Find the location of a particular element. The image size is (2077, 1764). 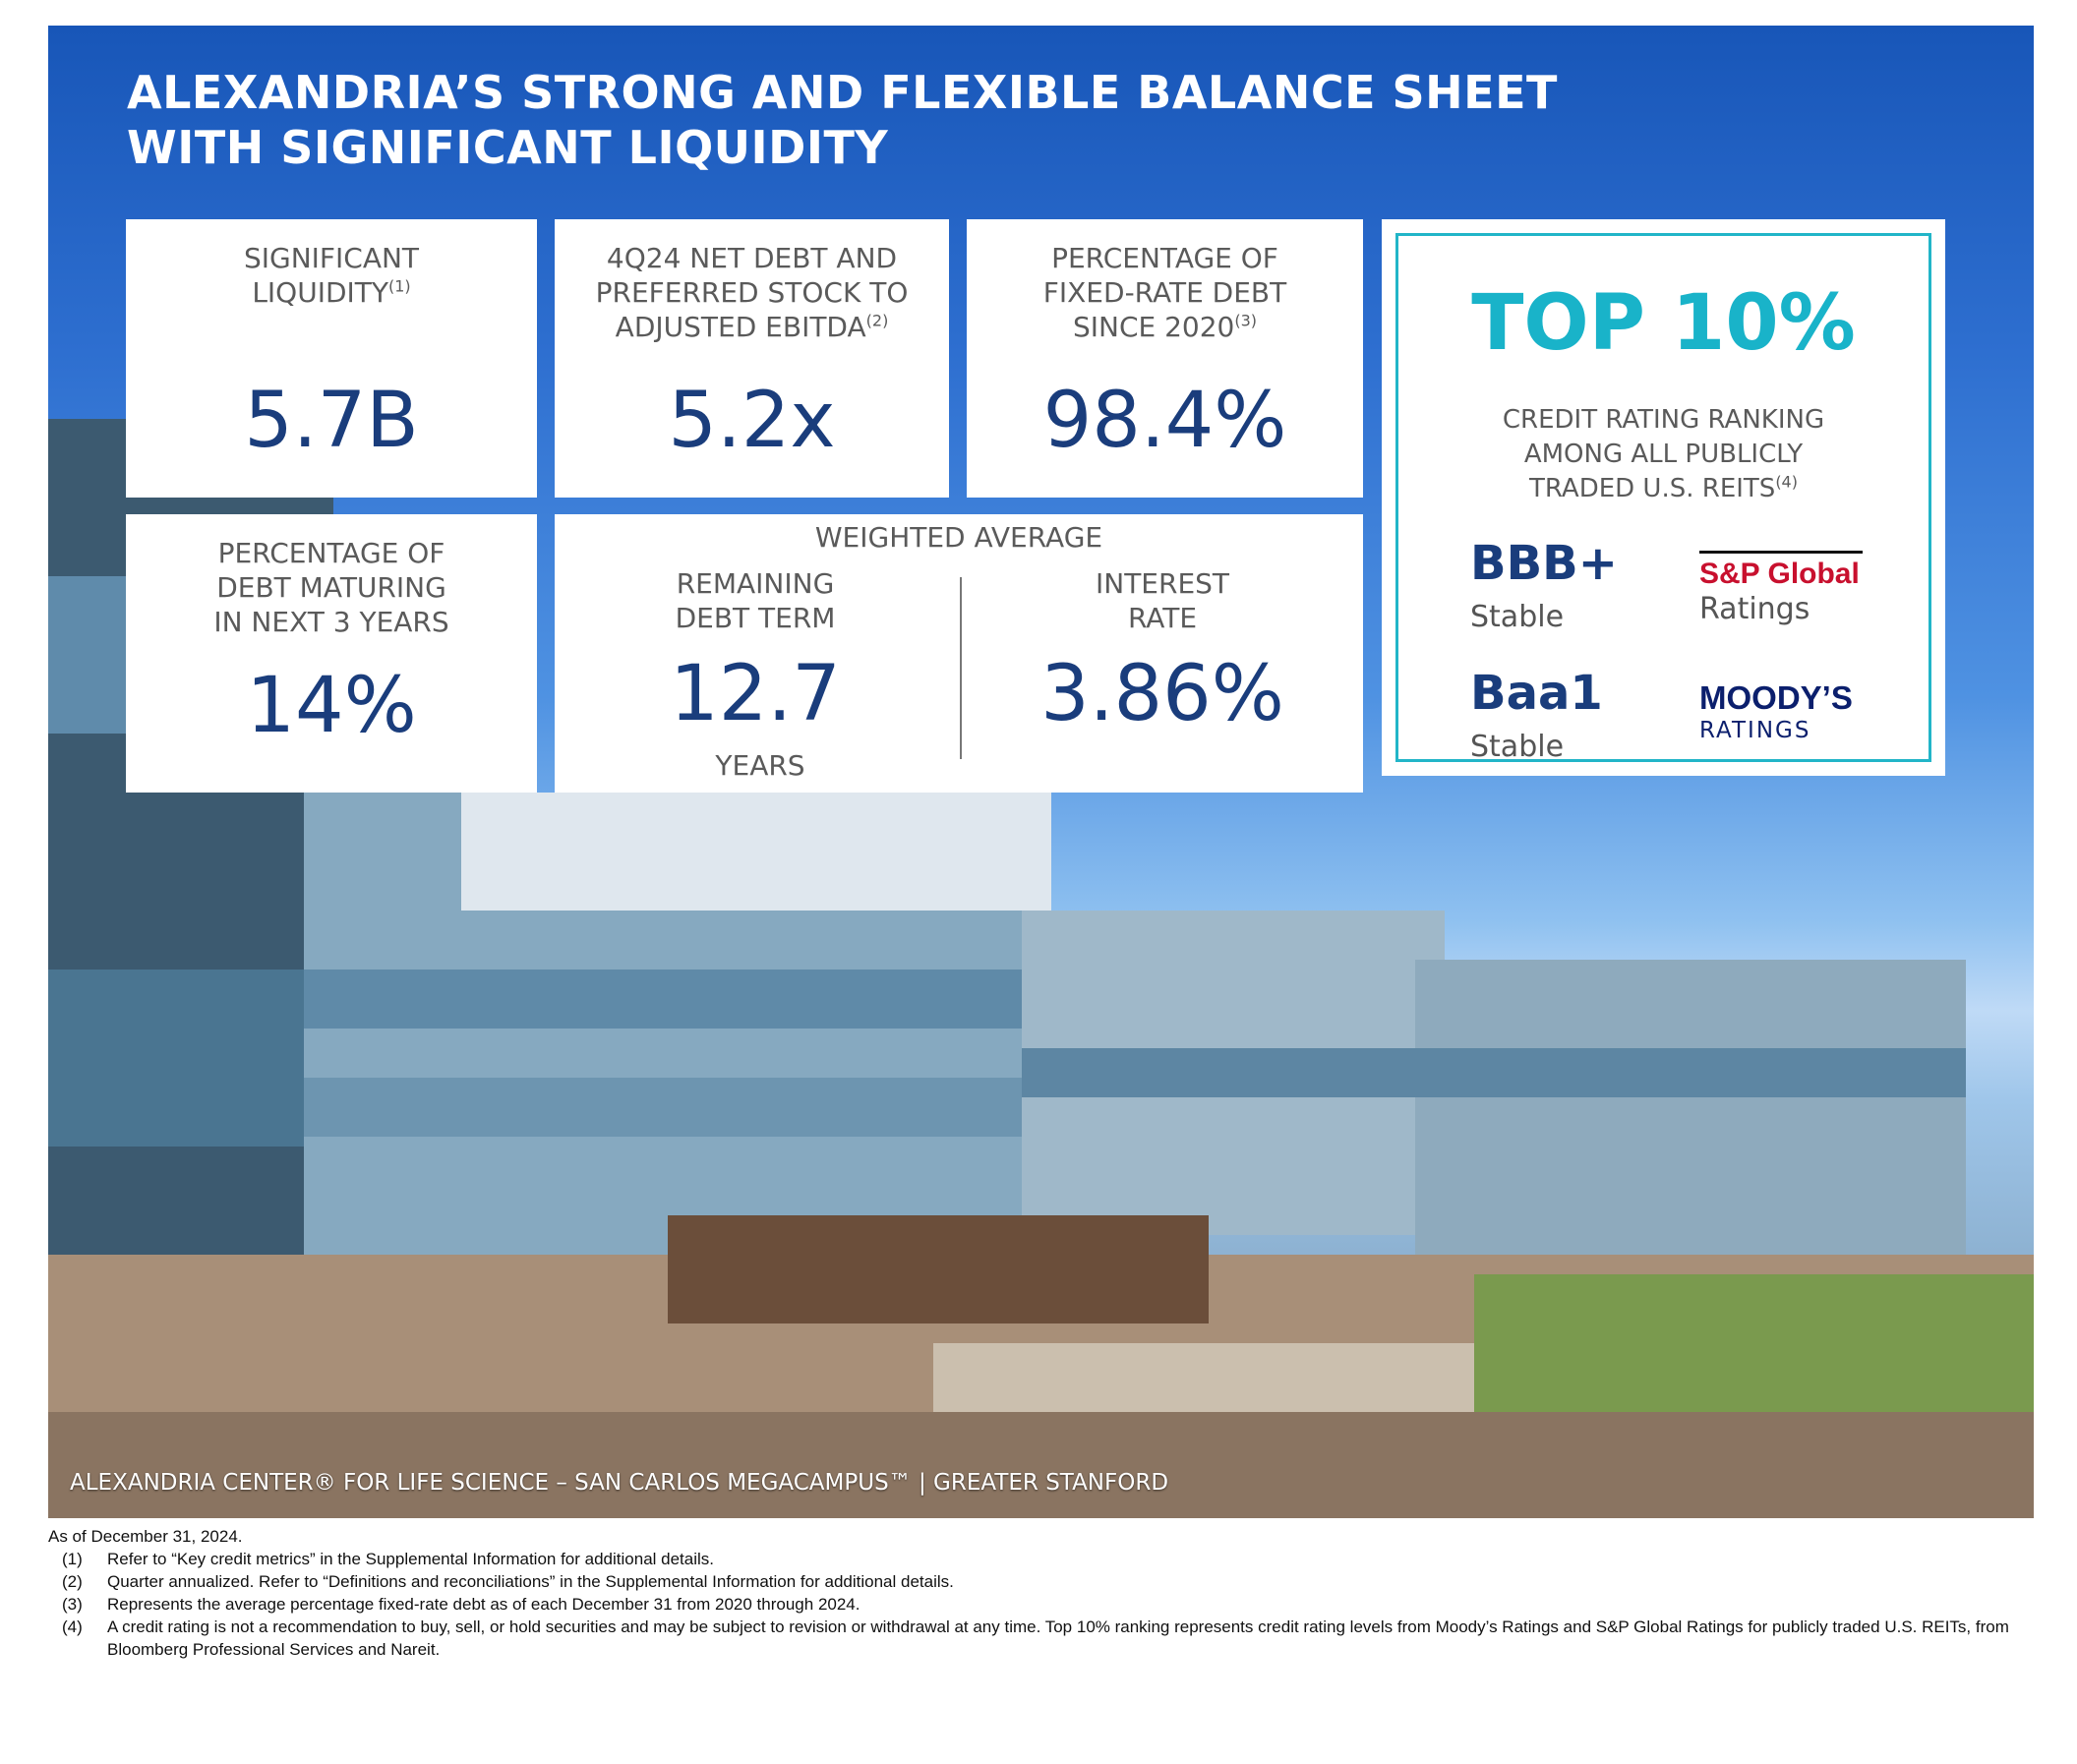

footnote-number: (4) is located at coordinates (72, 1626).